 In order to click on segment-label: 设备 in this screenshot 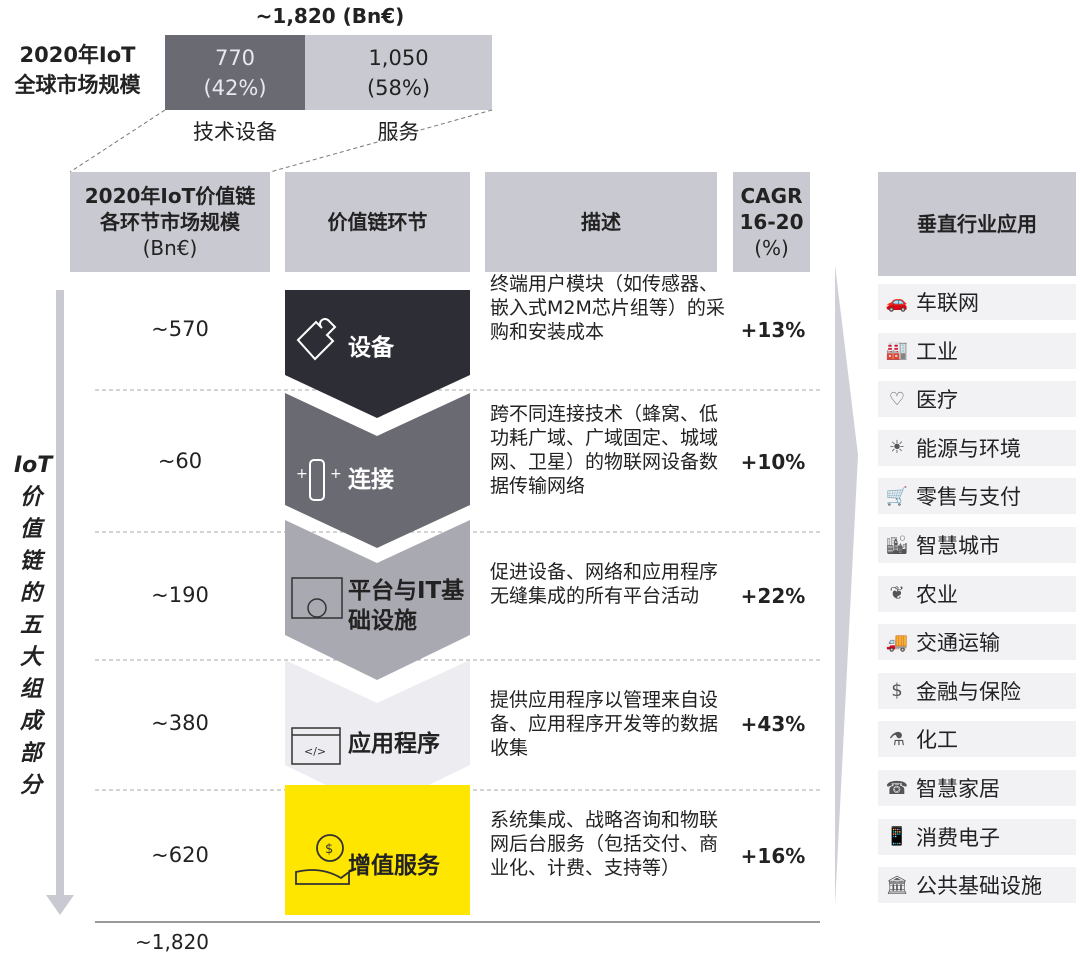, I will do `click(371, 348)`.